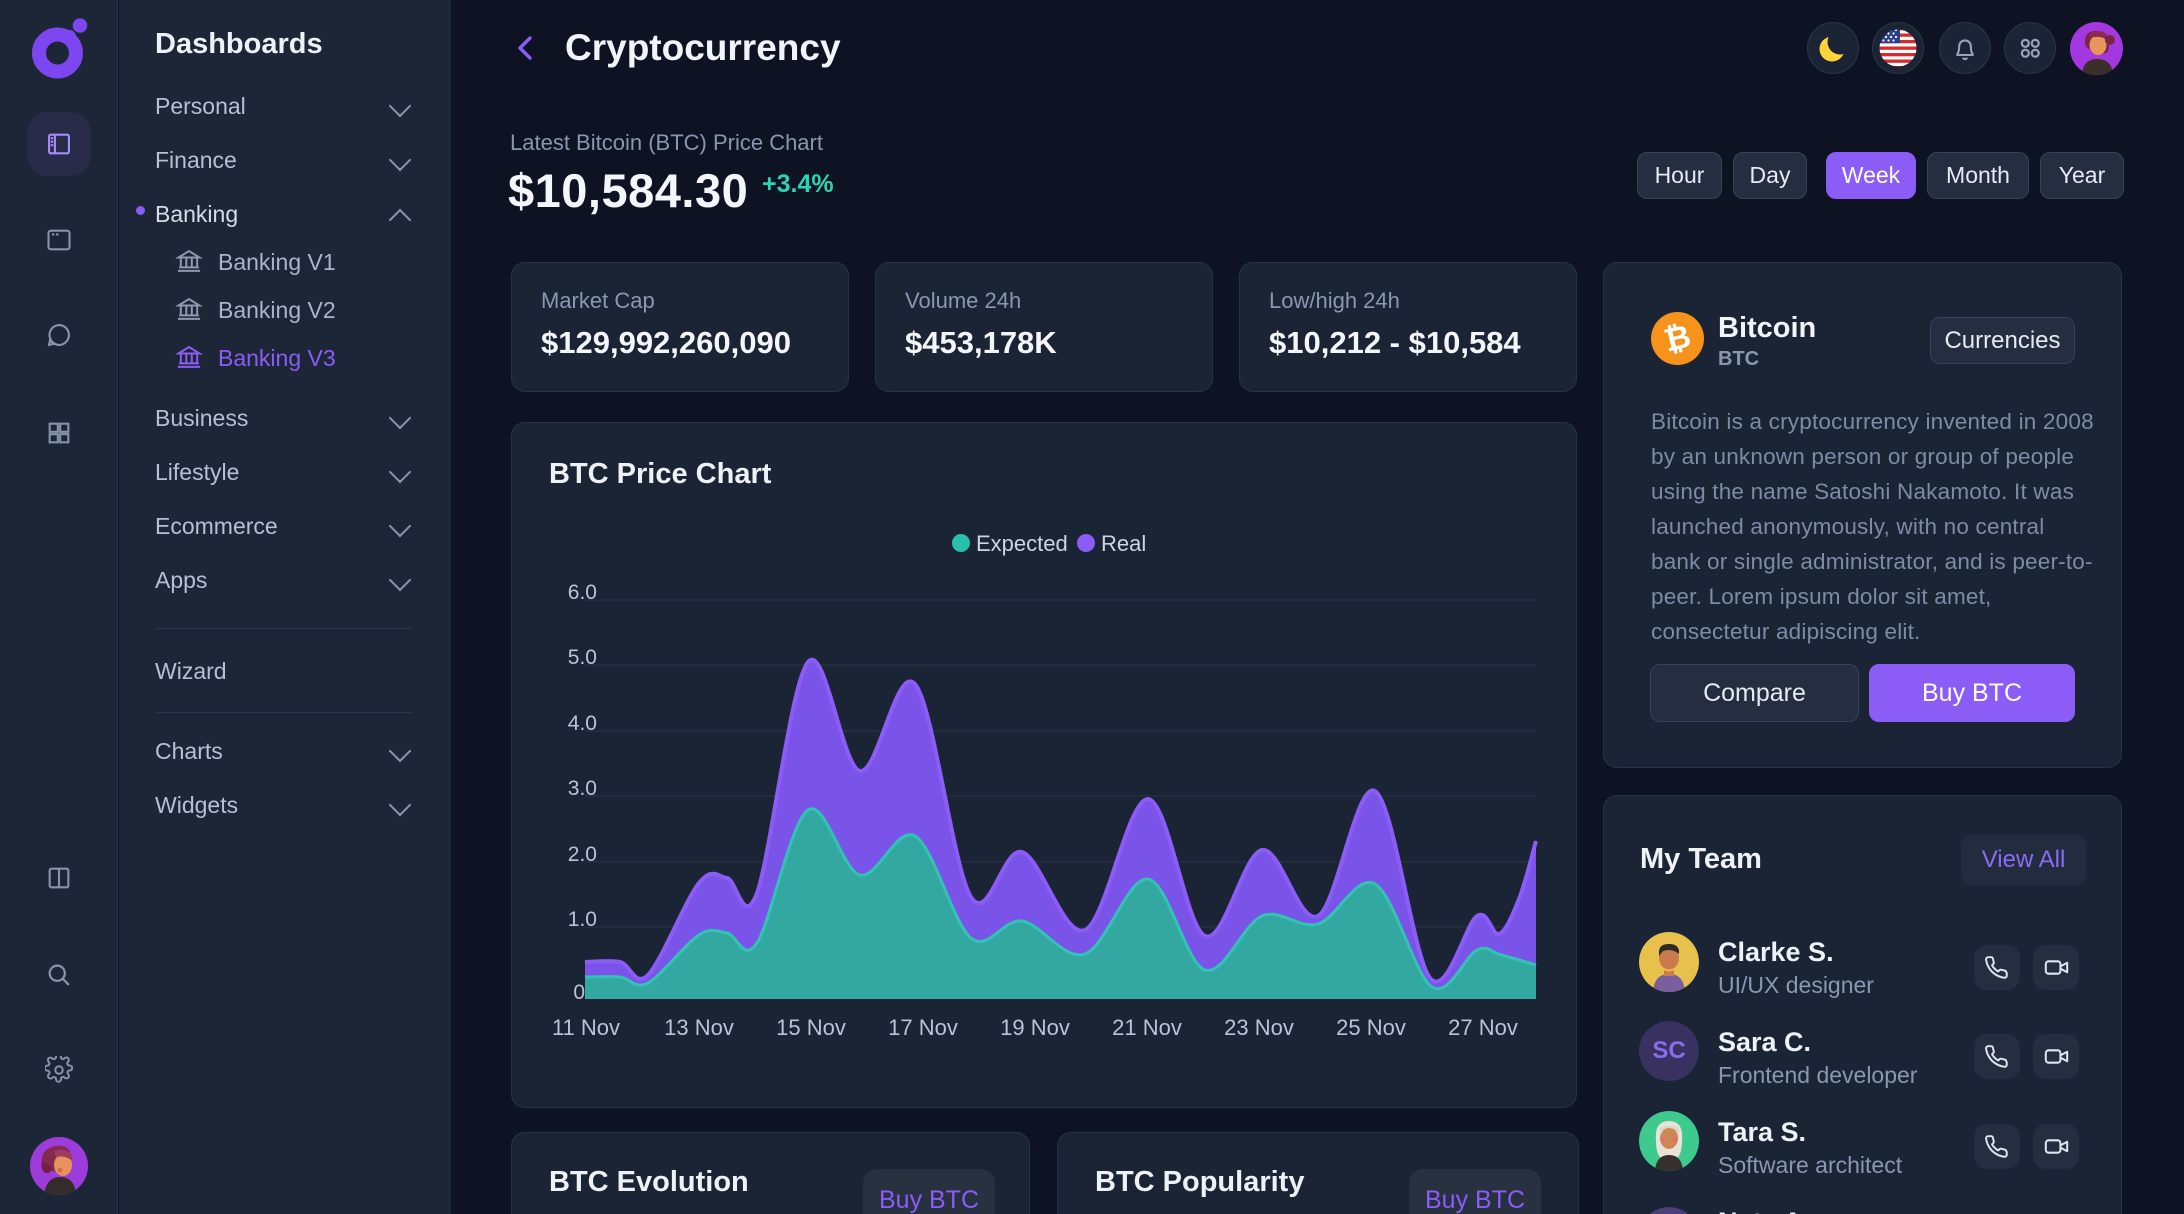 The height and width of the screenshot is (1214, 2184). What do you see at coordinates (582, 788) in the screenshot?
I see `svg-text: 3.0` at bounding box center [582, 788].